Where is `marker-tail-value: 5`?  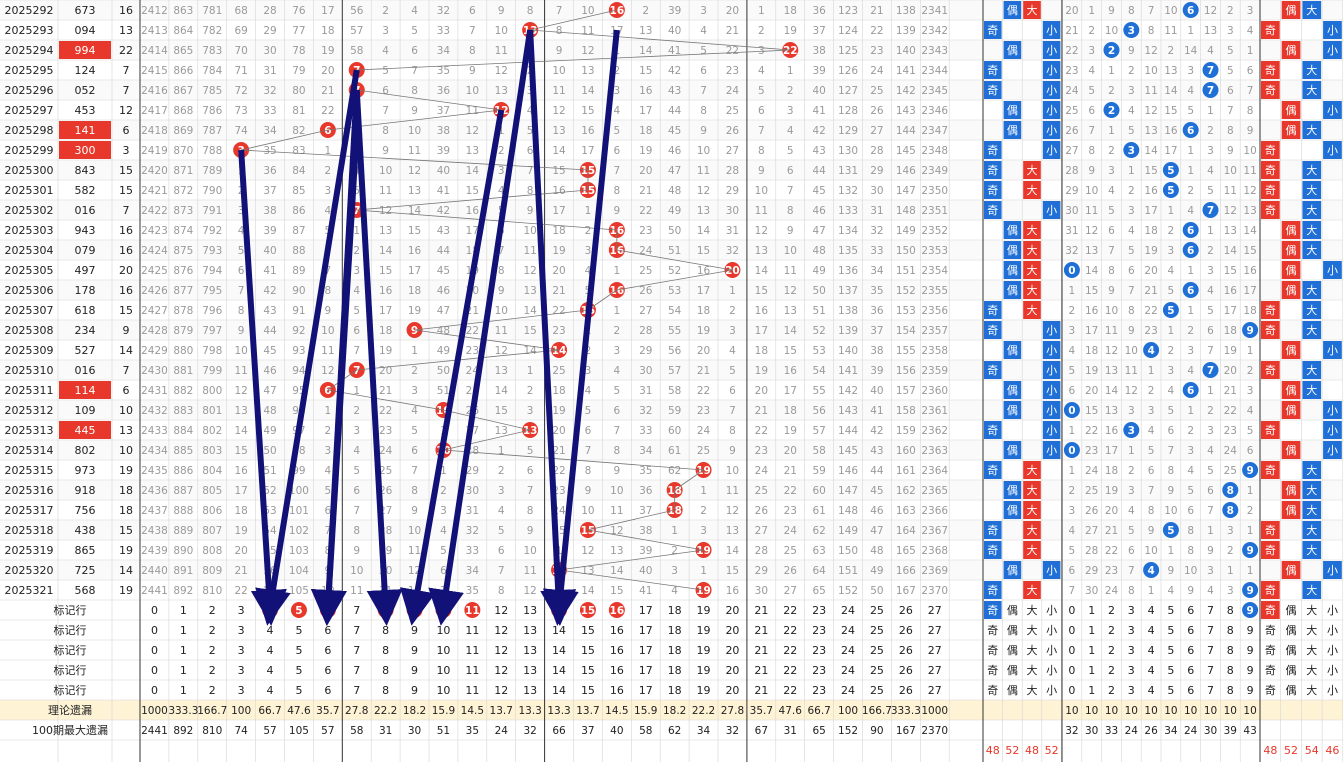
marker-tail-value: 5 is located at coordinates (1170, 650).